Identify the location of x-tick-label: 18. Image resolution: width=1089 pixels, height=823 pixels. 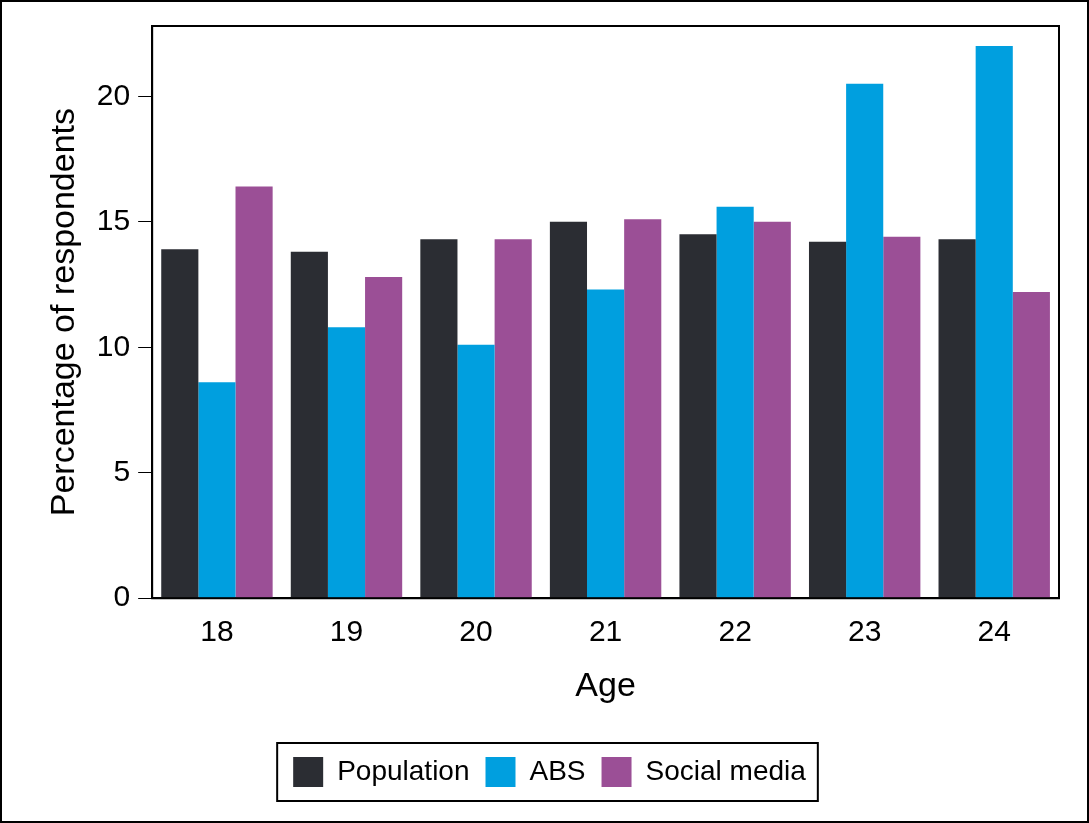
(217, 631).